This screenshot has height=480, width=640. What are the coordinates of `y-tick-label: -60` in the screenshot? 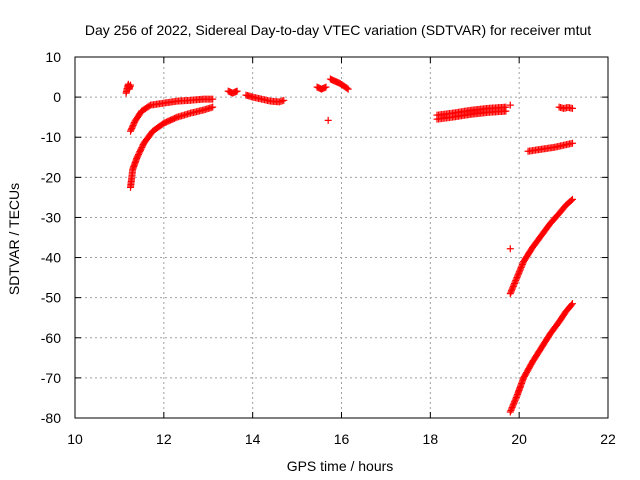 It's located at (51, 338).